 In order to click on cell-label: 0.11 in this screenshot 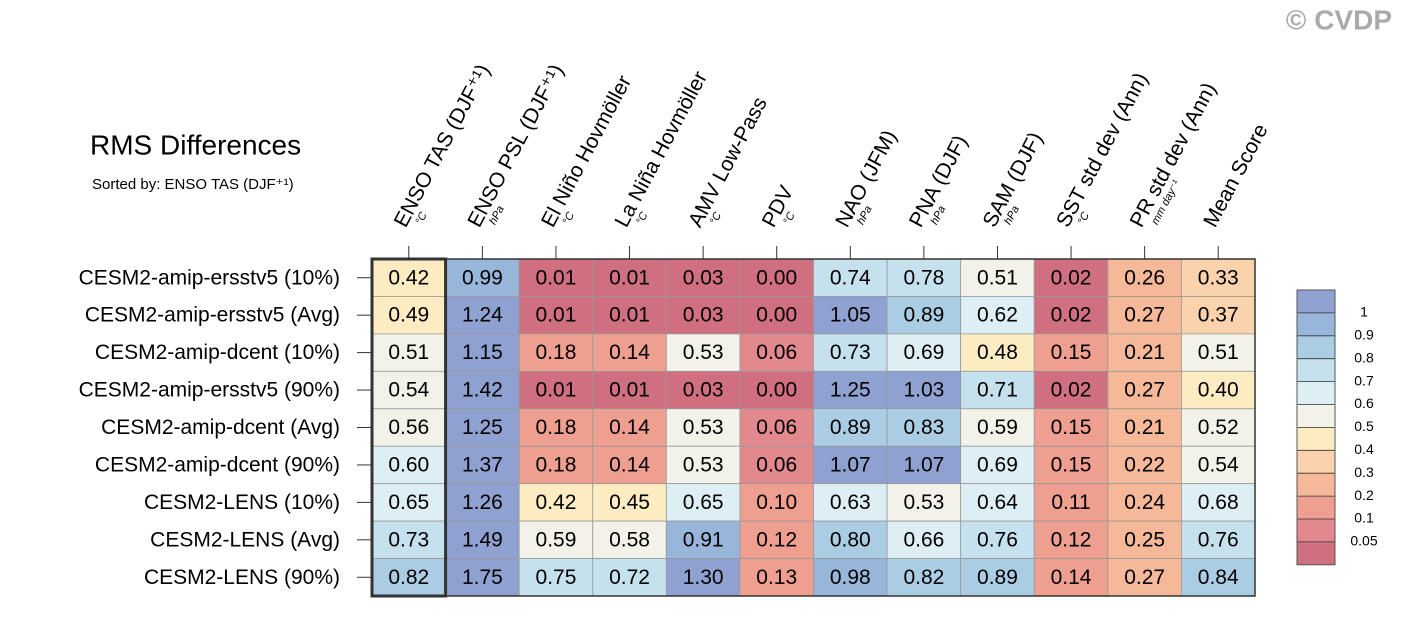, I will do `click(1070, 502)`.